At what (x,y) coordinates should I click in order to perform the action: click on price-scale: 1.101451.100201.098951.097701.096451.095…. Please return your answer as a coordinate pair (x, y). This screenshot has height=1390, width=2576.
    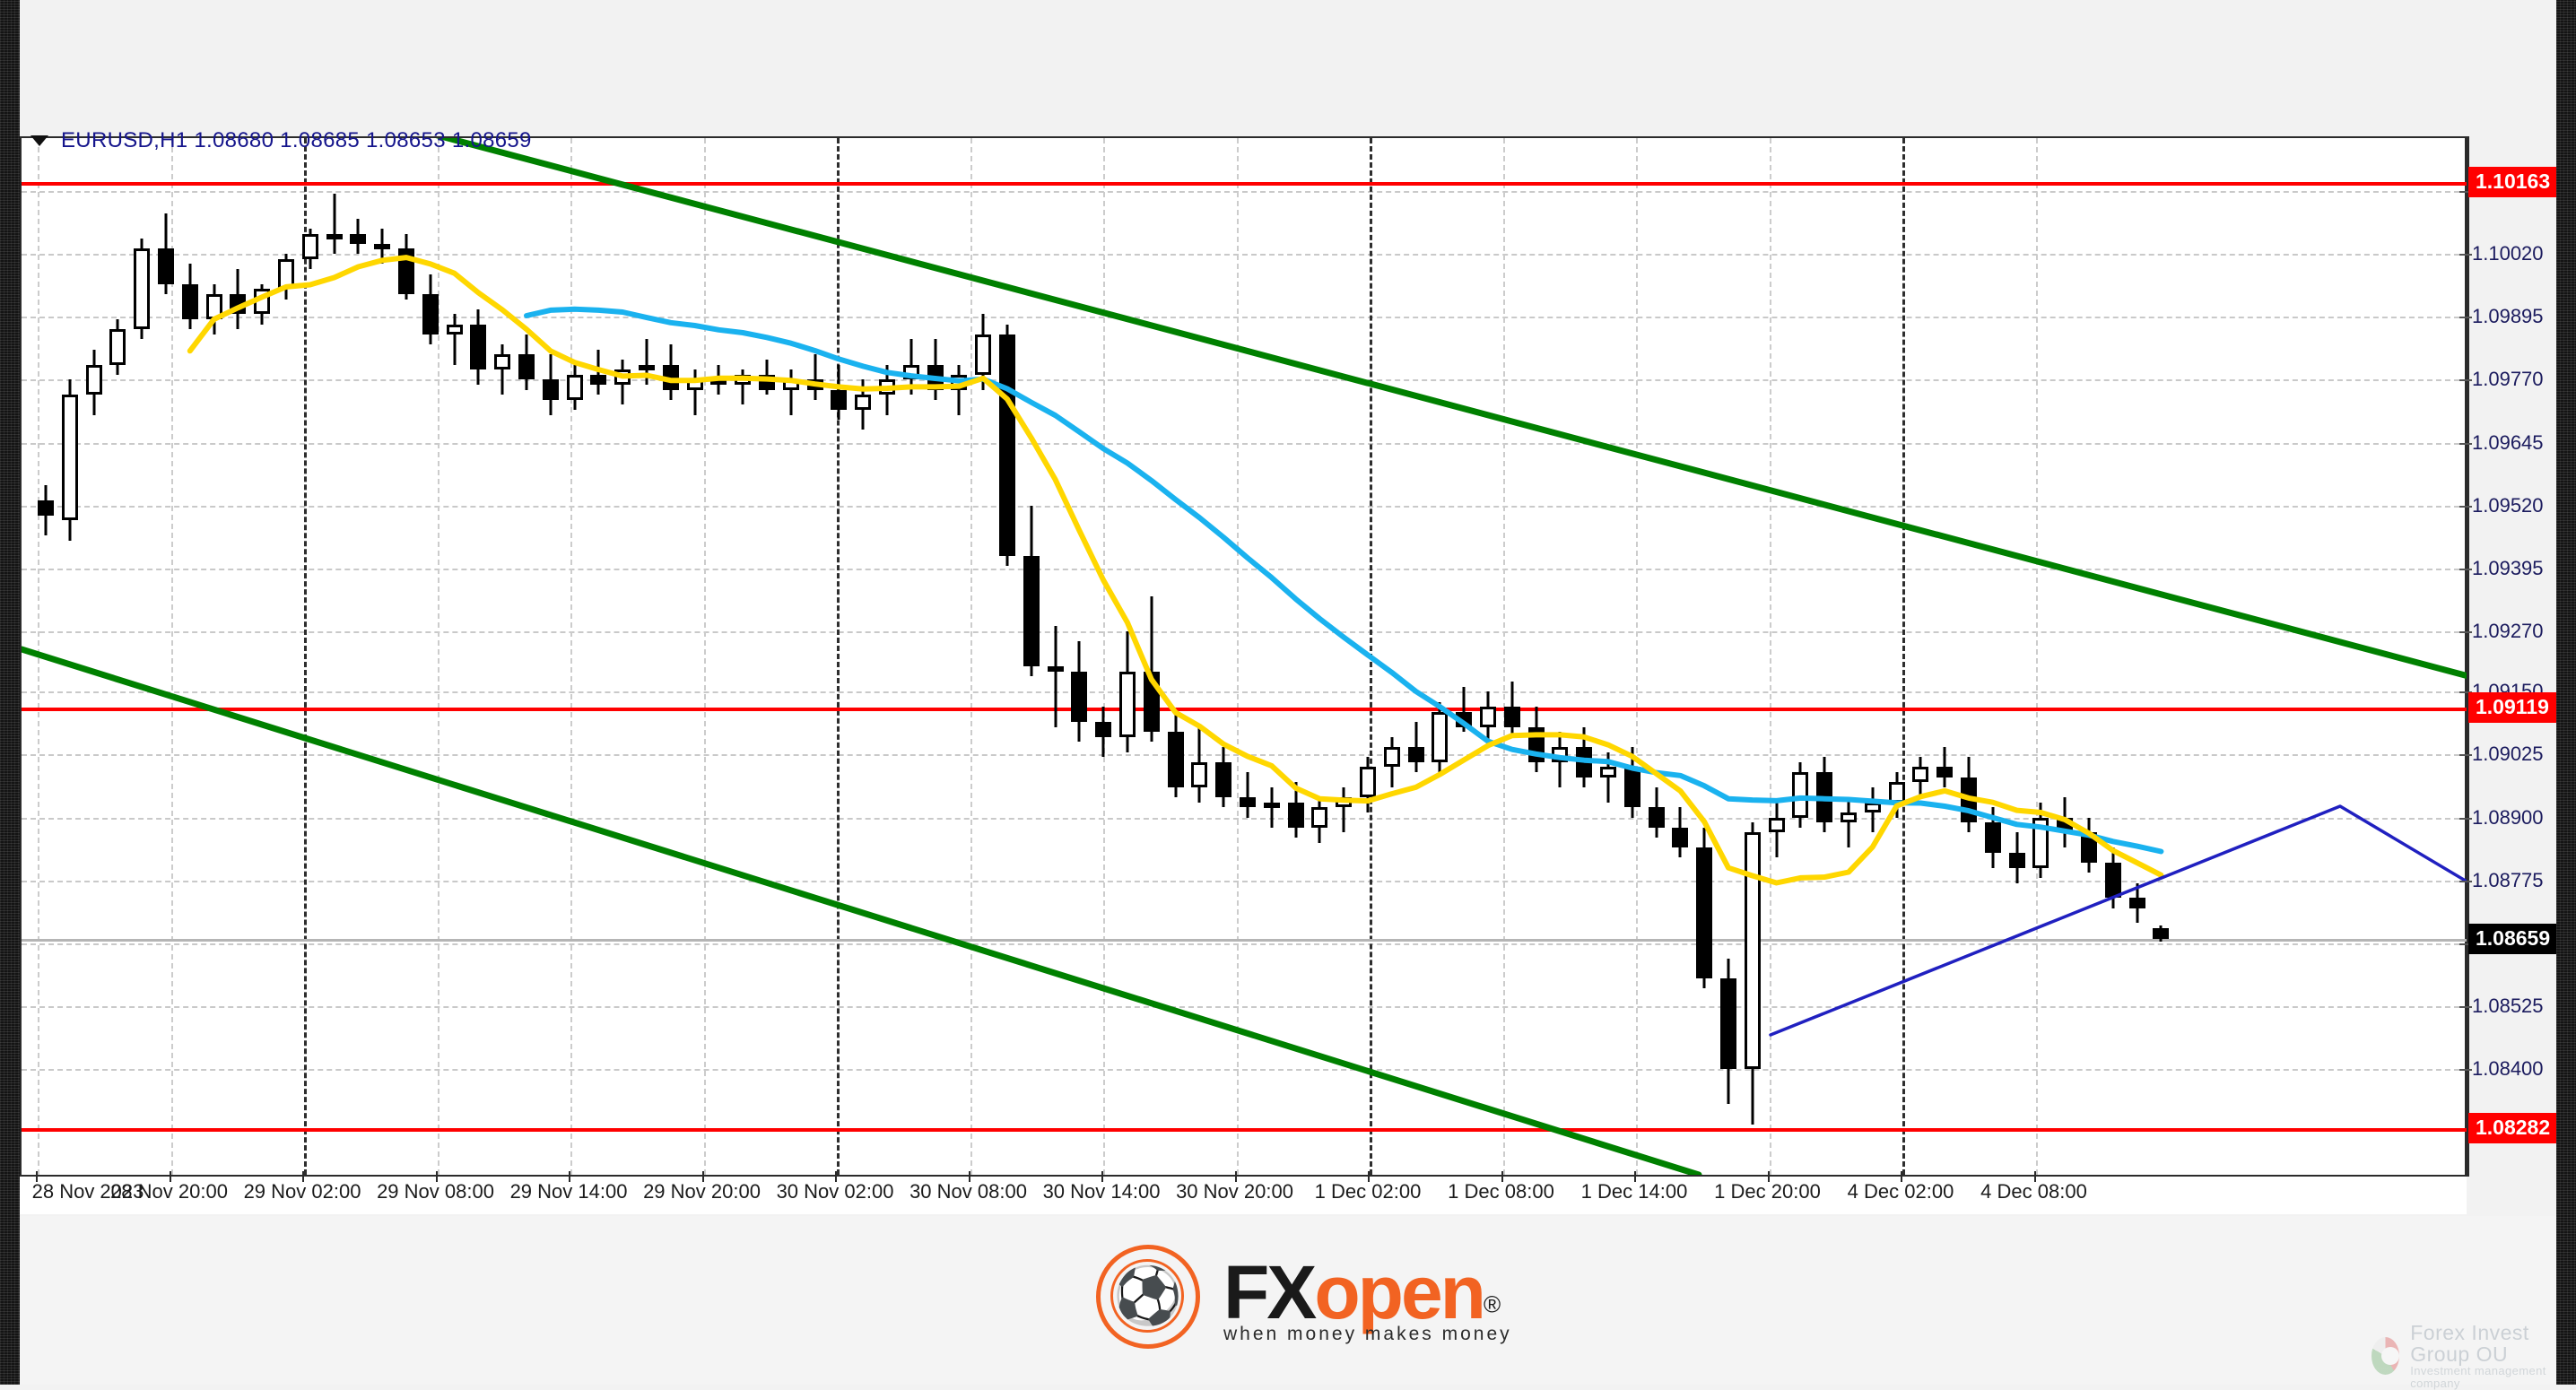
    Looking at the image, I should click on (2508, 656).